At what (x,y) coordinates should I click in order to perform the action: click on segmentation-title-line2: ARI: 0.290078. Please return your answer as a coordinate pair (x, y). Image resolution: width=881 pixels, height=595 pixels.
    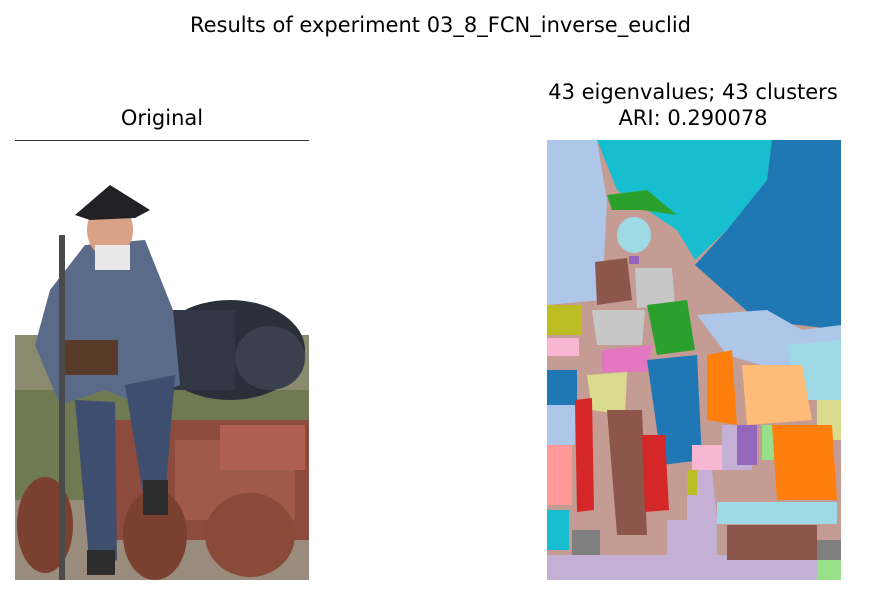
    Looking at the image, I should click on (693, 118).